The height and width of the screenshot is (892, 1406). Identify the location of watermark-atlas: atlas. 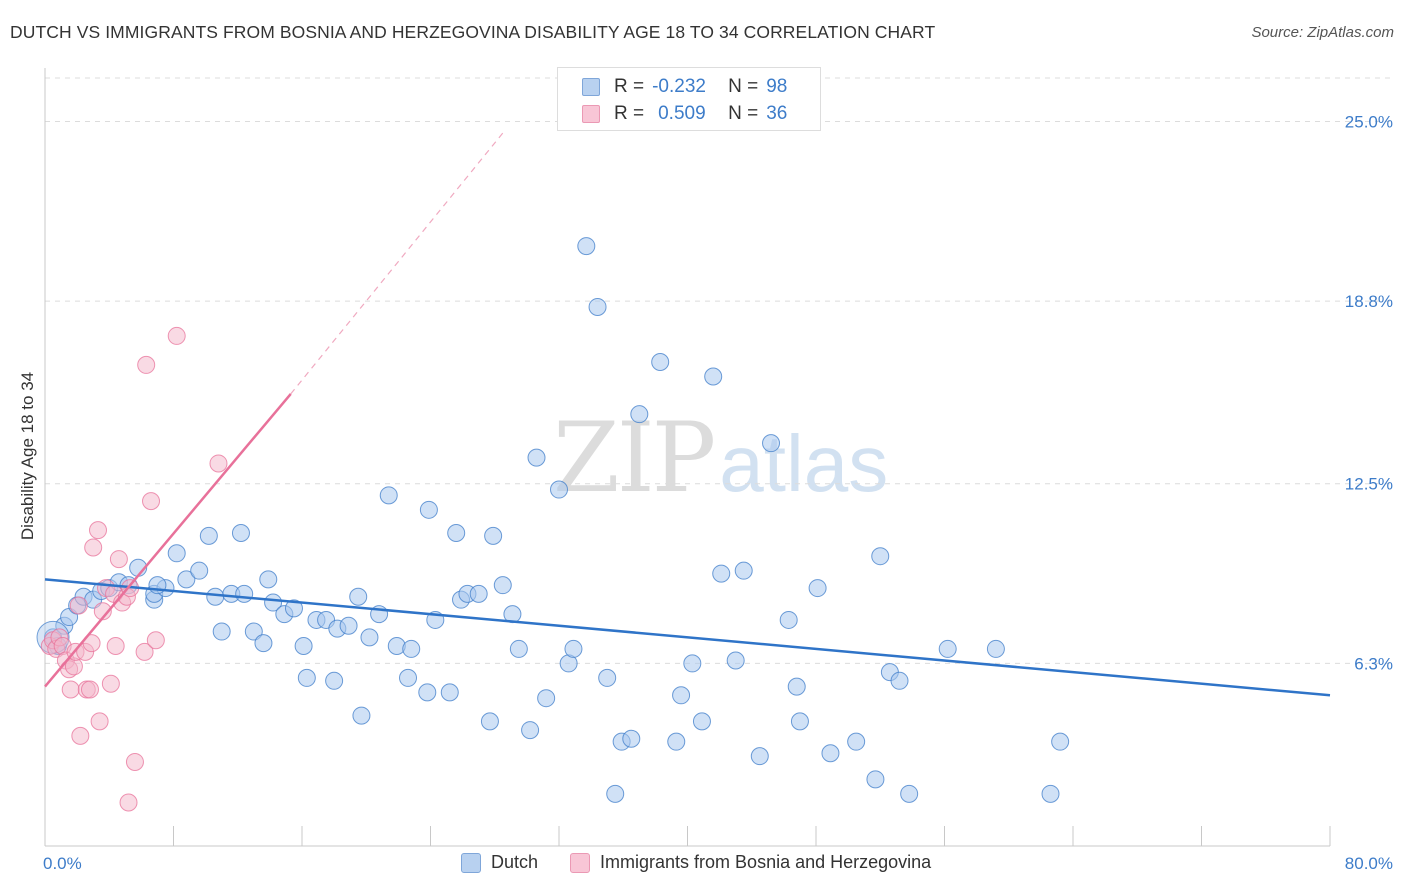
(804, 463).